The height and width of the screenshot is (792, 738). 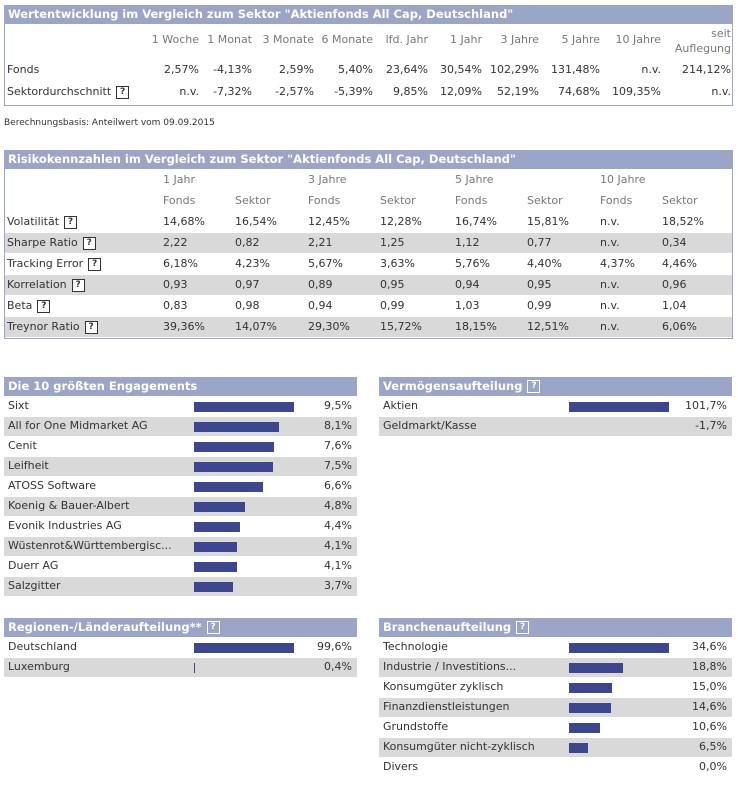 What do you see at coordinates (334, 646) in the screenshot?
I see `item-value: 99,6%` at bounding box center [334, 646].